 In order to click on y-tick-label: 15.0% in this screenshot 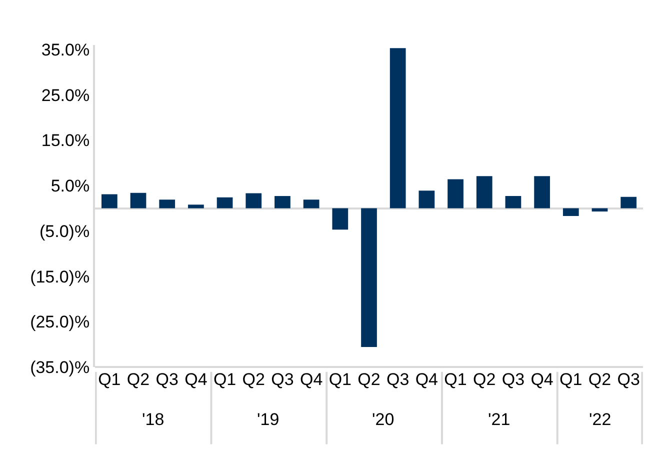, I will do `click(65, 140)`.